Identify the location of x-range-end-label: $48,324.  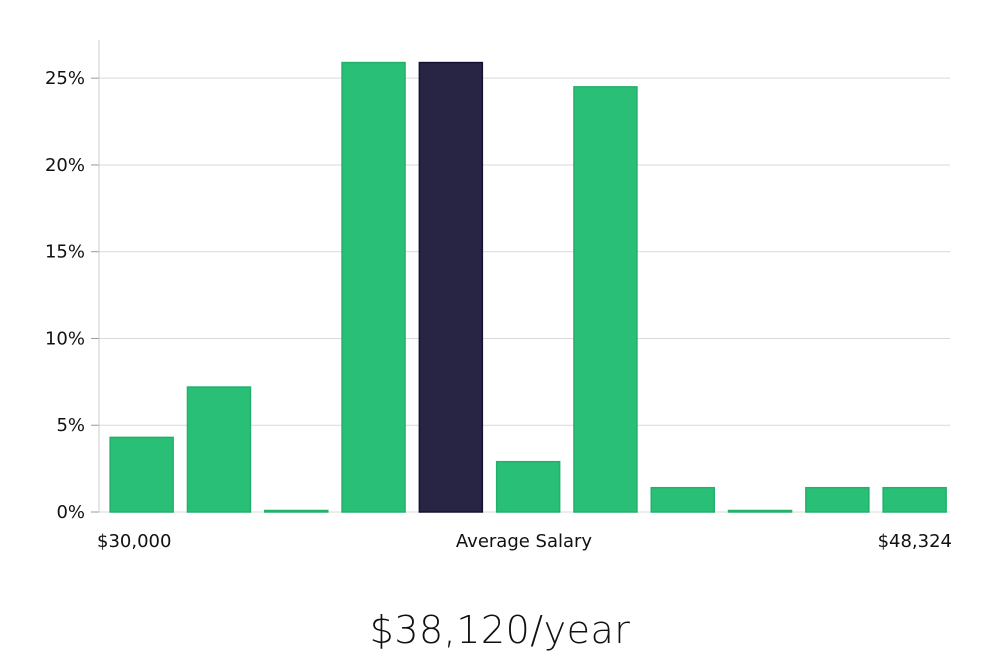
(915, 541).